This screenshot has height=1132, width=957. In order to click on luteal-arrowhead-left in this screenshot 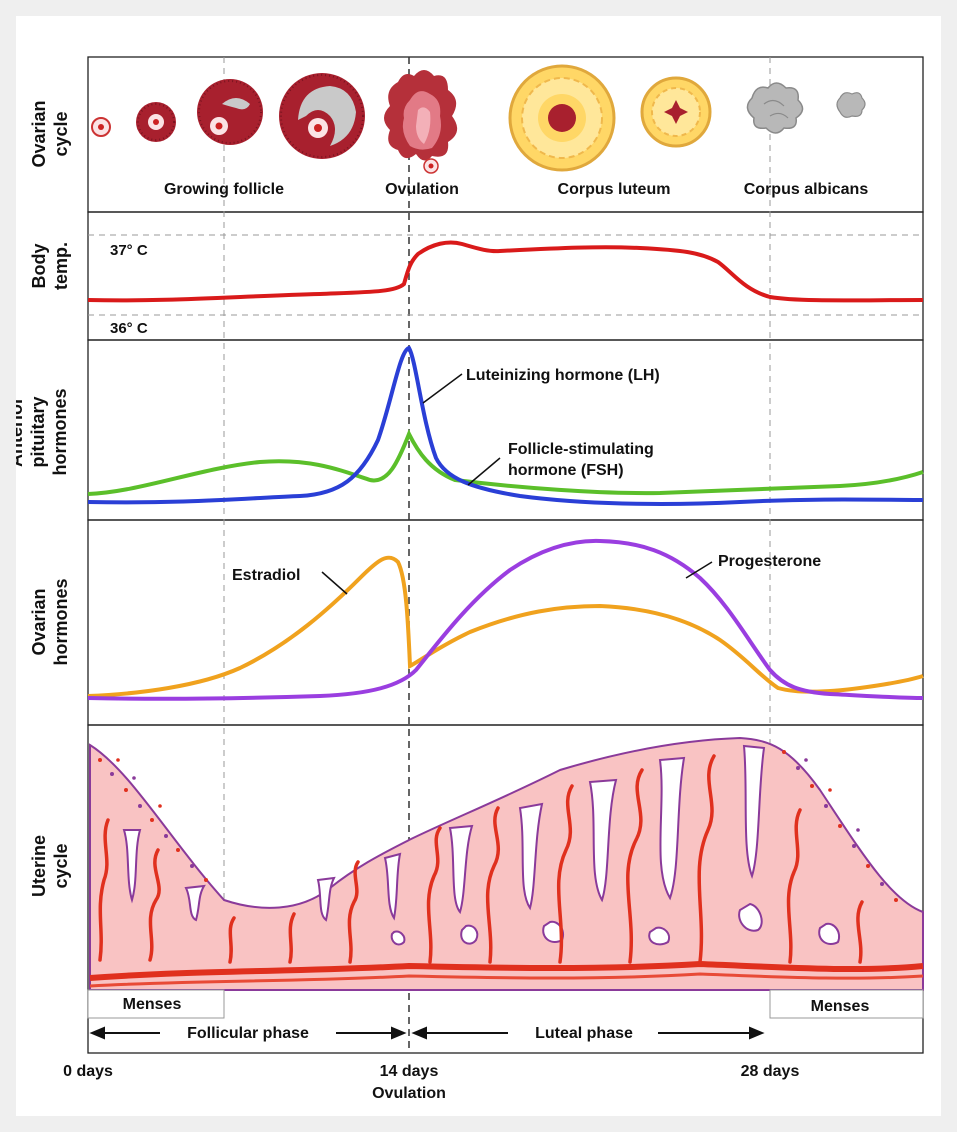, I will do `click(419, 1033)`.